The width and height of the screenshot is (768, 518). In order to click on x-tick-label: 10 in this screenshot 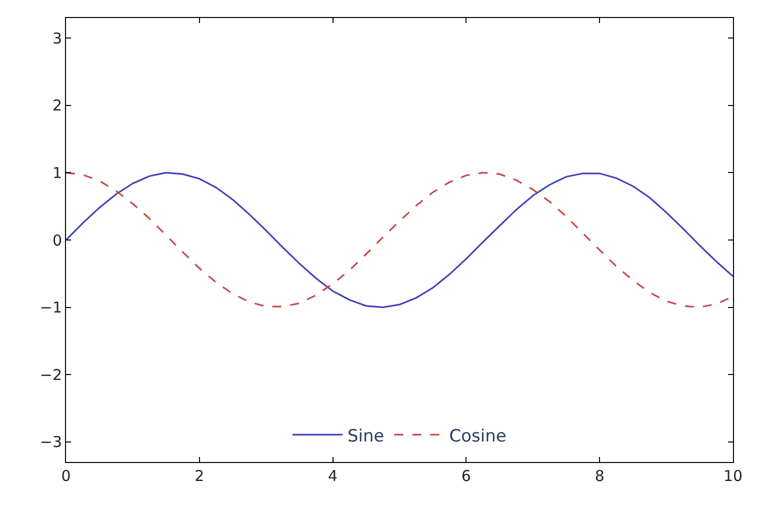, I will do `click(733, 476)`.